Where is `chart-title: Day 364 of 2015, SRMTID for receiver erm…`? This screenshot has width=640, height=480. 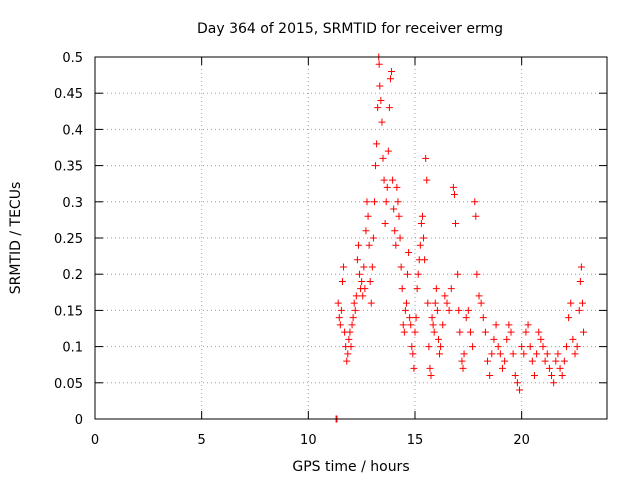
chart-title: Day 364 of 2015, SRMTID for receiver erm… is located at coordinates (350, 29).